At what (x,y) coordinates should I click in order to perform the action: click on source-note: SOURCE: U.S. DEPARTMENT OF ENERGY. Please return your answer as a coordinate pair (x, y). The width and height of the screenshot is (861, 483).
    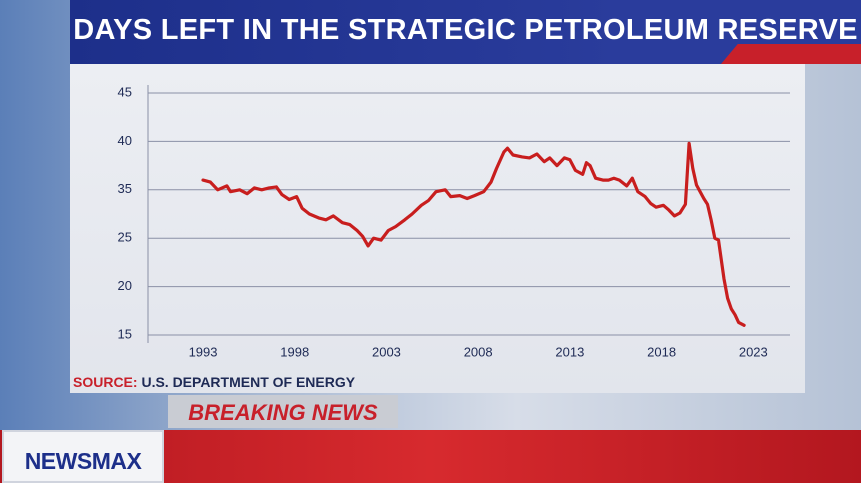
    Looking at the image, I should click on (214, 382).